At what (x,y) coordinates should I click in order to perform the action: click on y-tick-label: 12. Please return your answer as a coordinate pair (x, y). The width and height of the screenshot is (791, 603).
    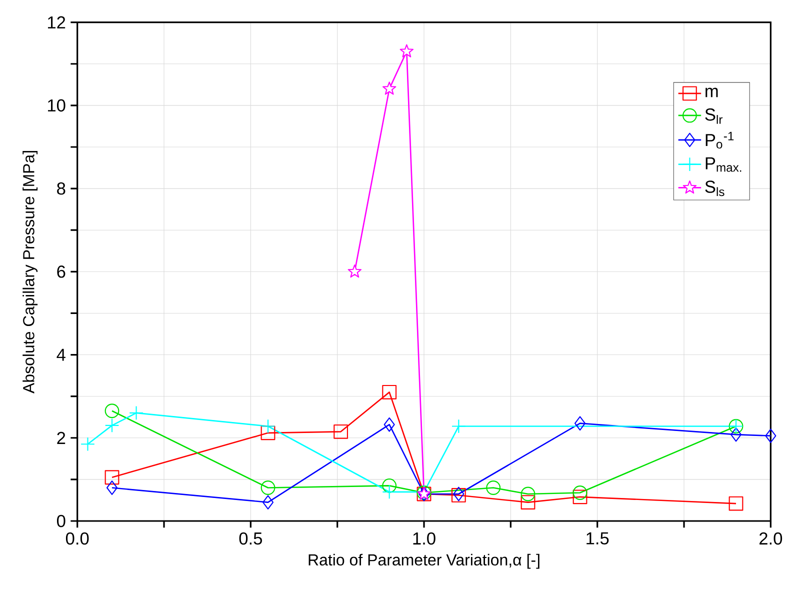
    Looking at the image, I should click on (57, 22).